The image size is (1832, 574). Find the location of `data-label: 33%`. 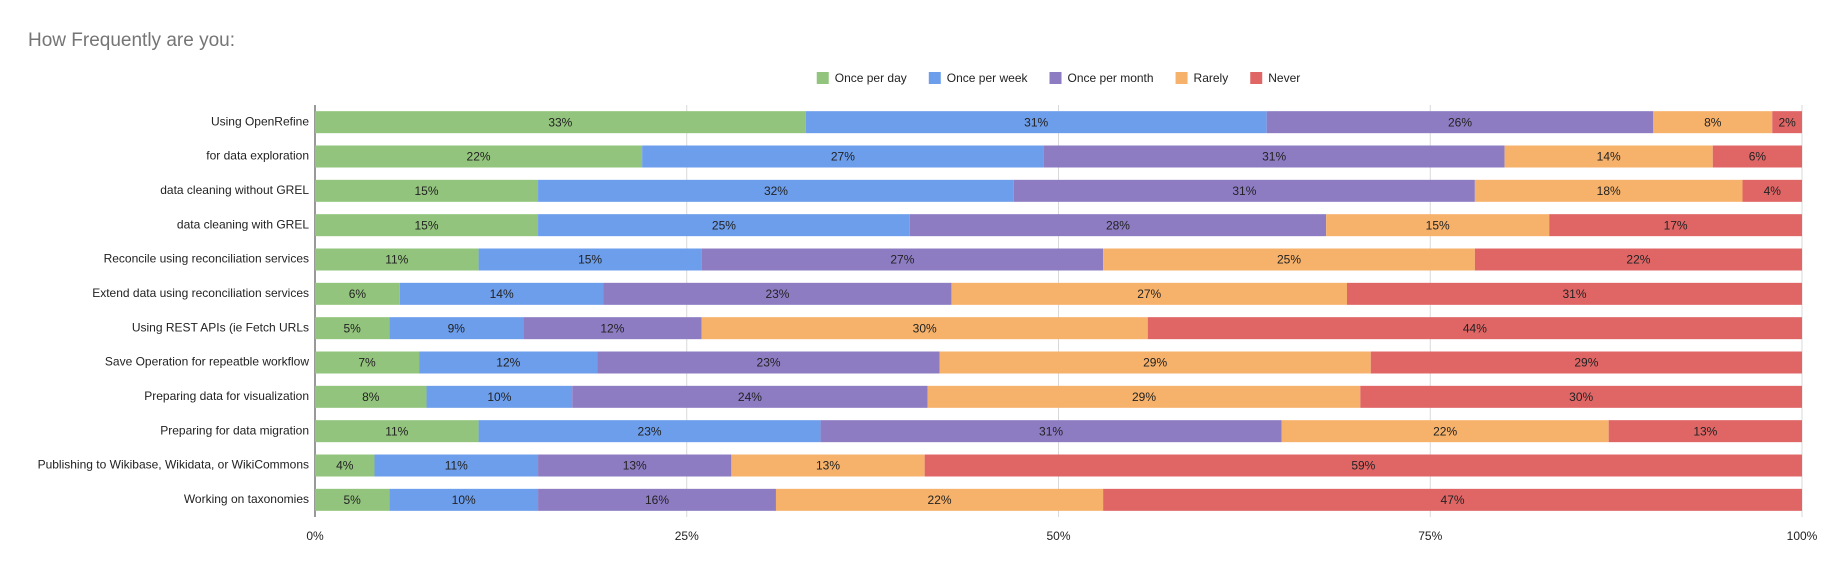

data-label: 33% is located at coordinates (560, 122).